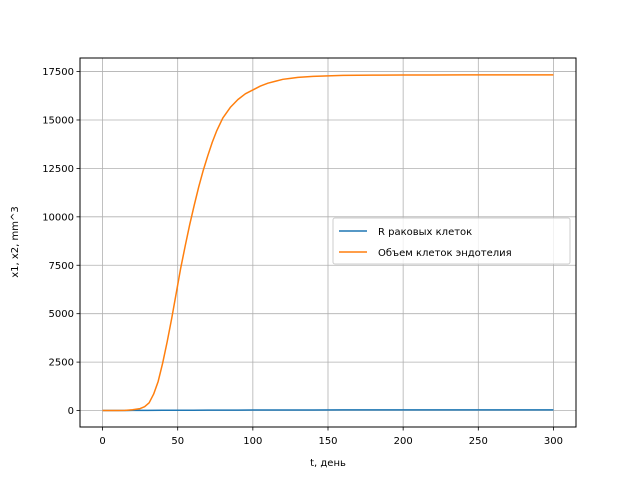 This screenshot has width=640, height=480. What do you see at coordinates (425, 232) in the screenshot?
I see `legend-label-0: R раковых клеток` at bounding box center [425, 232].